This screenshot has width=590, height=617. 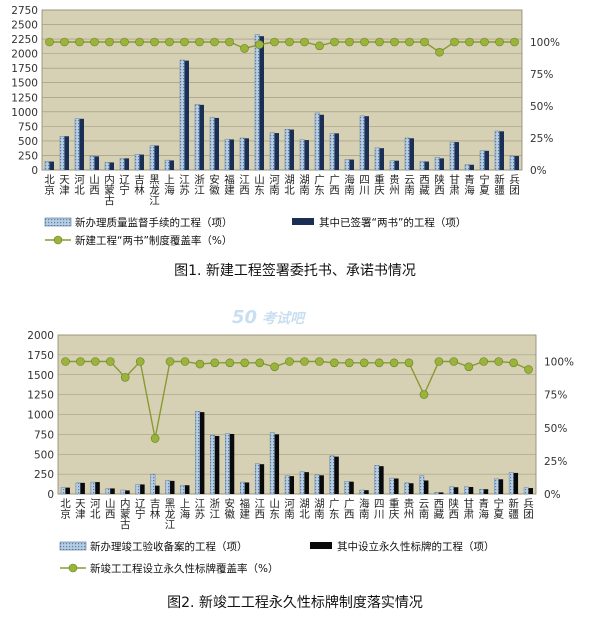 What do you see at coordinates (153, 240) in the screenshot?
I see `legend-label-line: 新建工程“两书”制度覆盖率（%）` at bounding box center [153, 240].